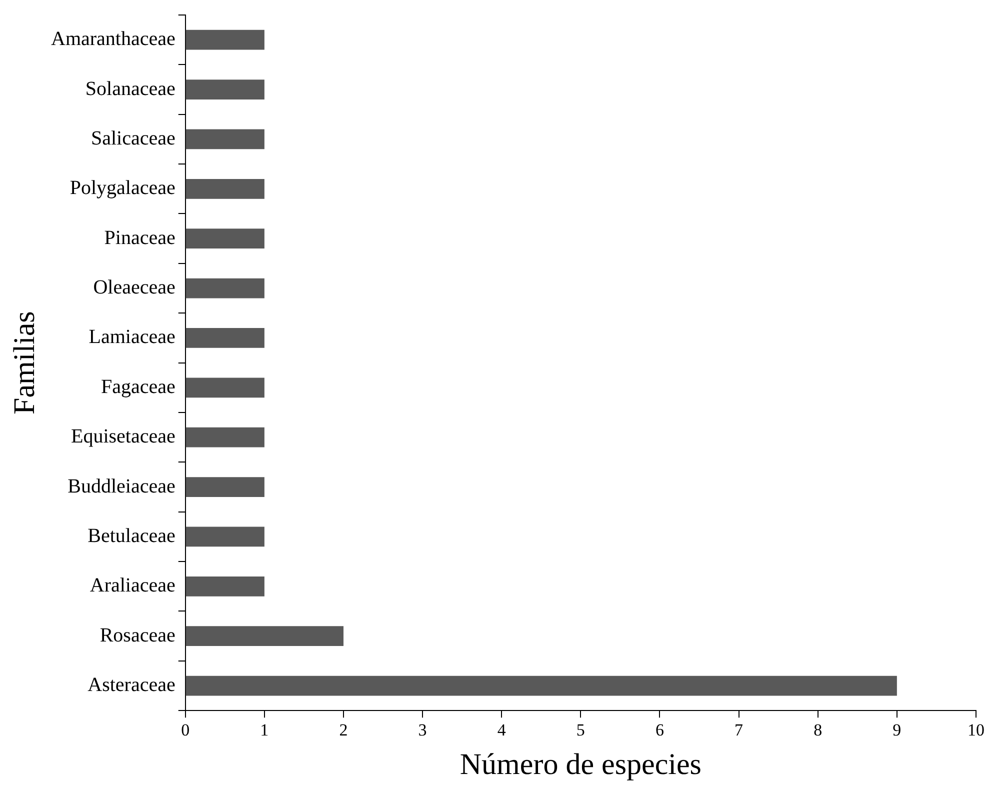 This screenshot has height=794, width=990. Describe the element at coordinates (24, 362) in the screenshot. I see `y-axis-title: Familias` at that location.